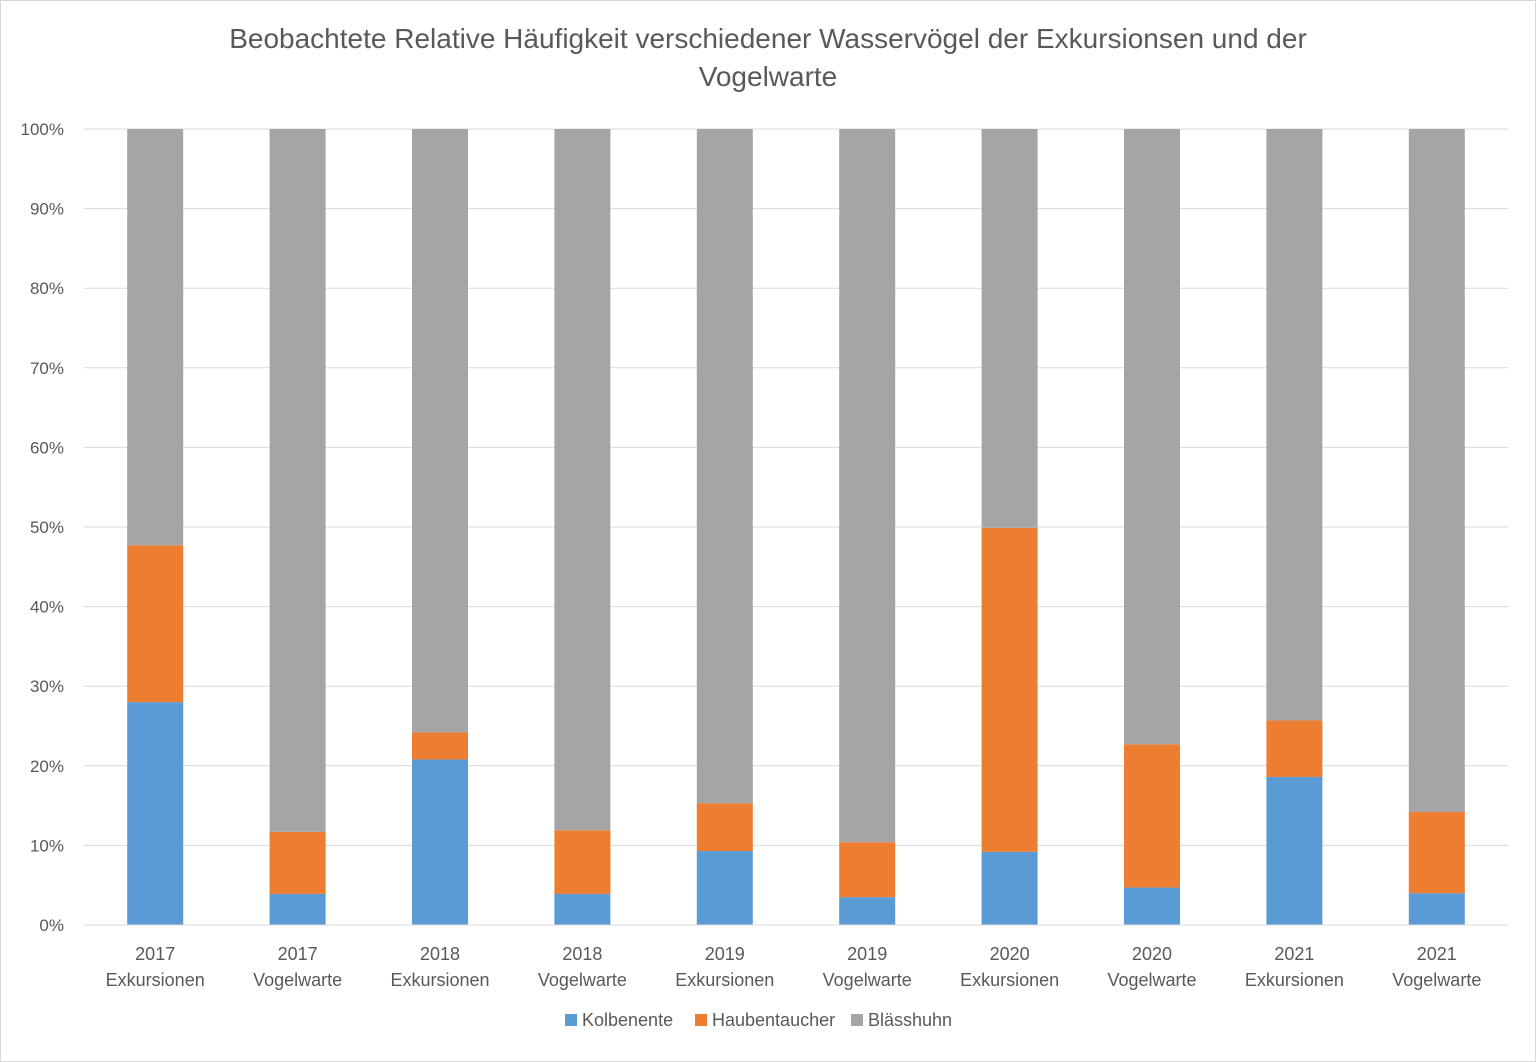 This screenshot has height=1062, width=1536. I want to click on chart-title-line-2: Vogelwarte, so click(768, 76).